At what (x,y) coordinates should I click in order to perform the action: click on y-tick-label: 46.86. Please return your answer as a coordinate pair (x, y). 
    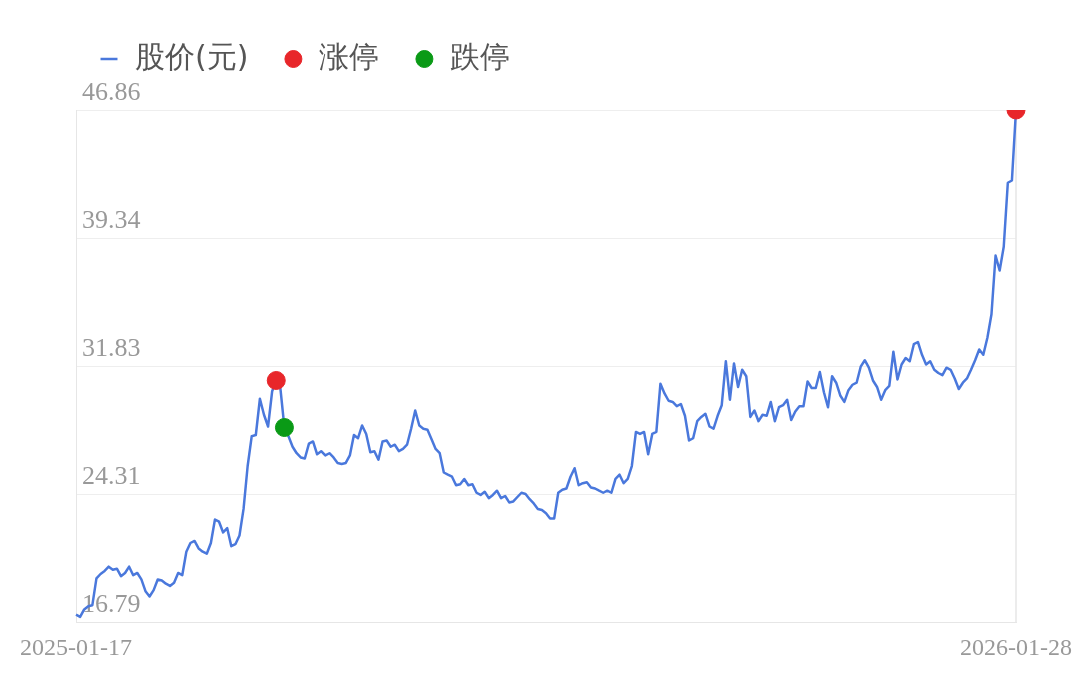
    Looking at the image, I should click on (111, 91).